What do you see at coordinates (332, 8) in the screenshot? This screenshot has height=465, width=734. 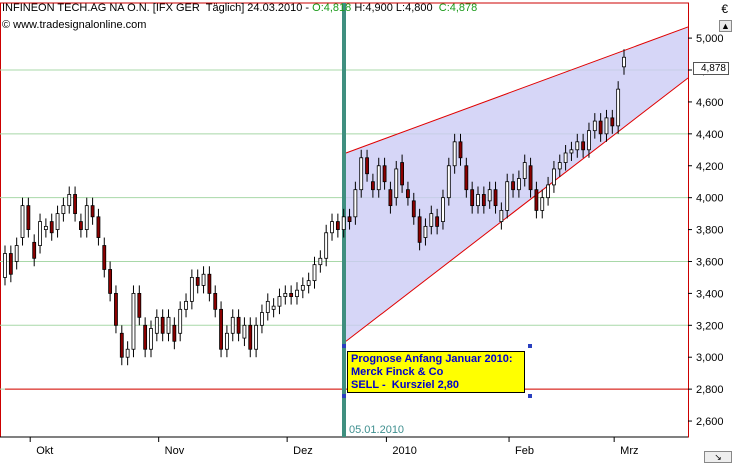 I see `open-value: O:4,818` at bounding box center [332, 8].